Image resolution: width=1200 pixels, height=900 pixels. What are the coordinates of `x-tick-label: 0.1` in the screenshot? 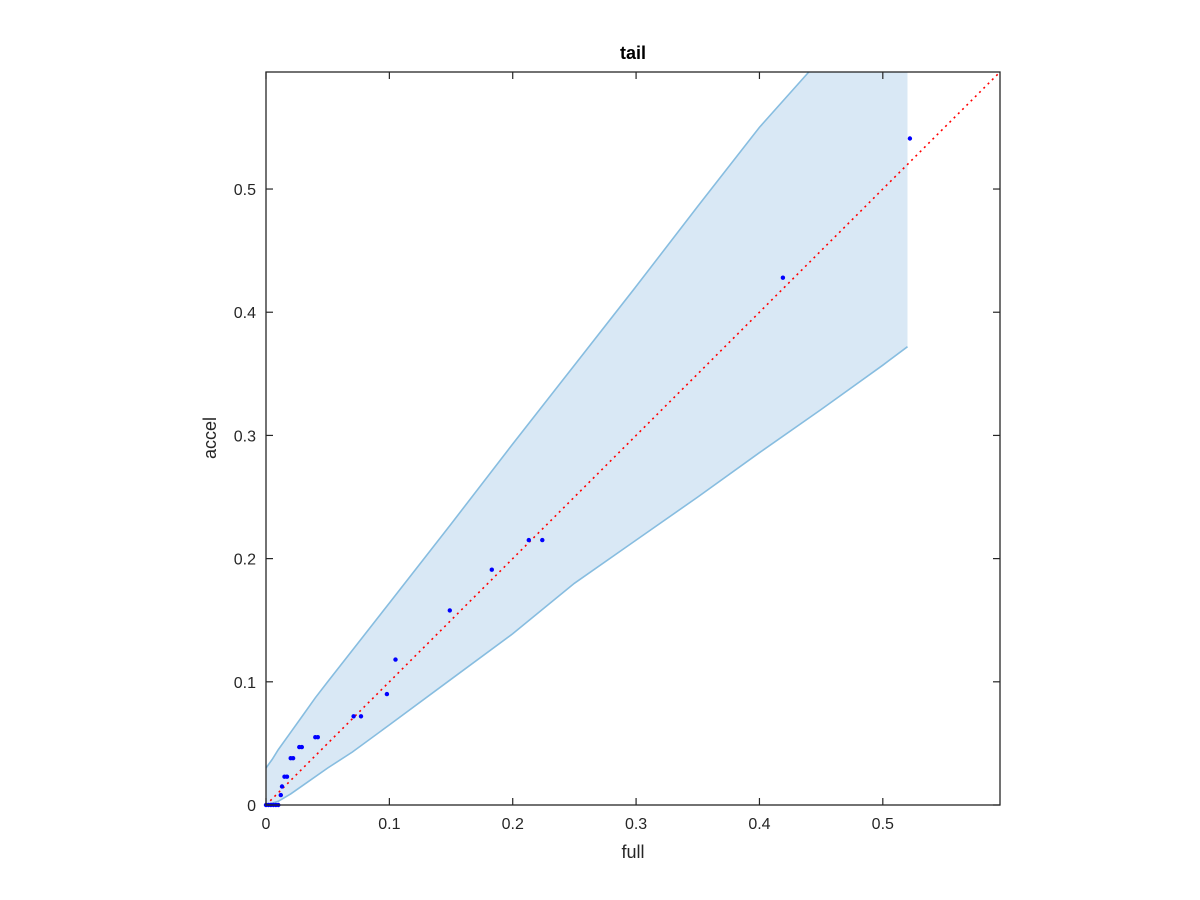 It's located at (389, 824).